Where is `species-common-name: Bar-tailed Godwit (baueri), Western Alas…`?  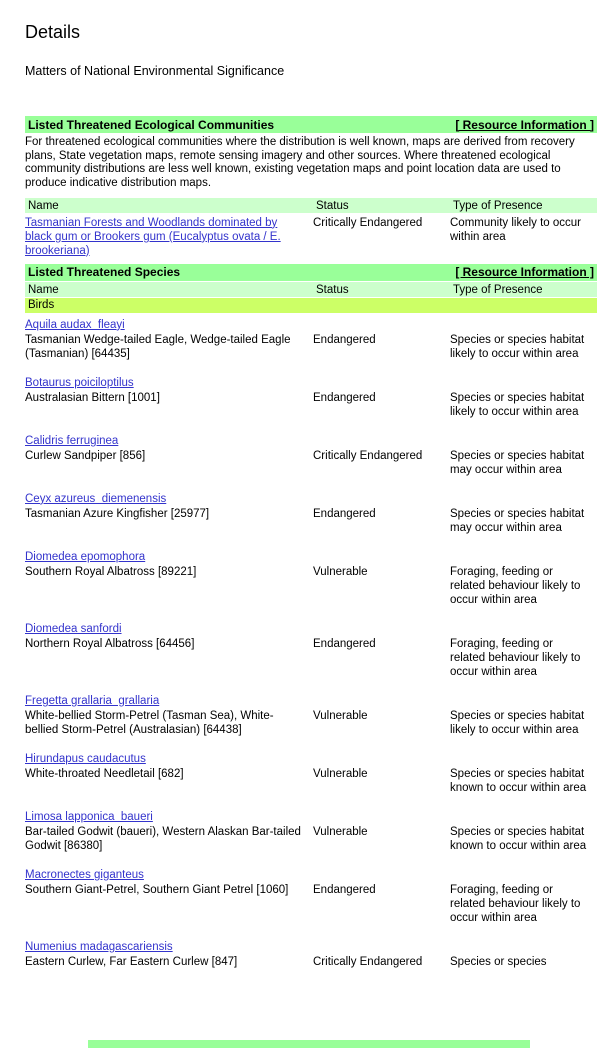
species-common-name: Bar-tailed Godwit (baueri), Western Alas… is located at coordinates (163, 838).